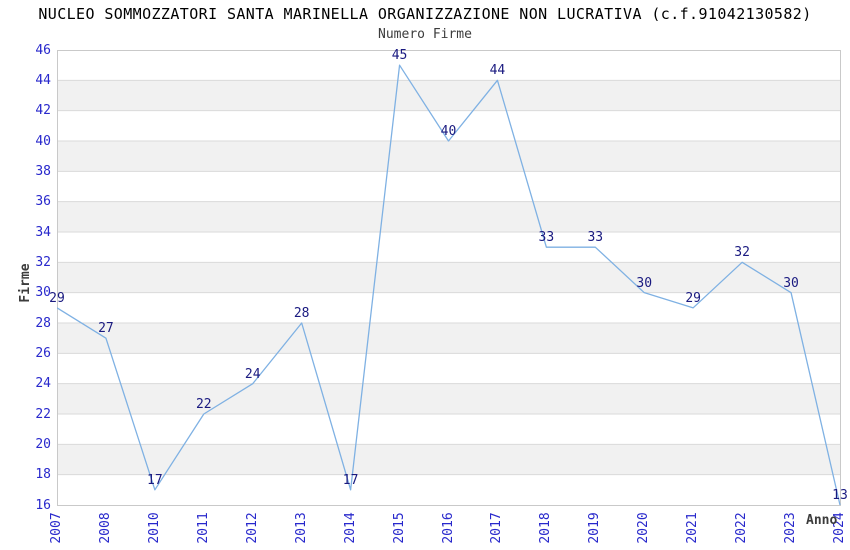  What do you see at coordinates (43, 505) in the screenshot?
I see `y-tick-label: 16` at bounding box center [43, 505].